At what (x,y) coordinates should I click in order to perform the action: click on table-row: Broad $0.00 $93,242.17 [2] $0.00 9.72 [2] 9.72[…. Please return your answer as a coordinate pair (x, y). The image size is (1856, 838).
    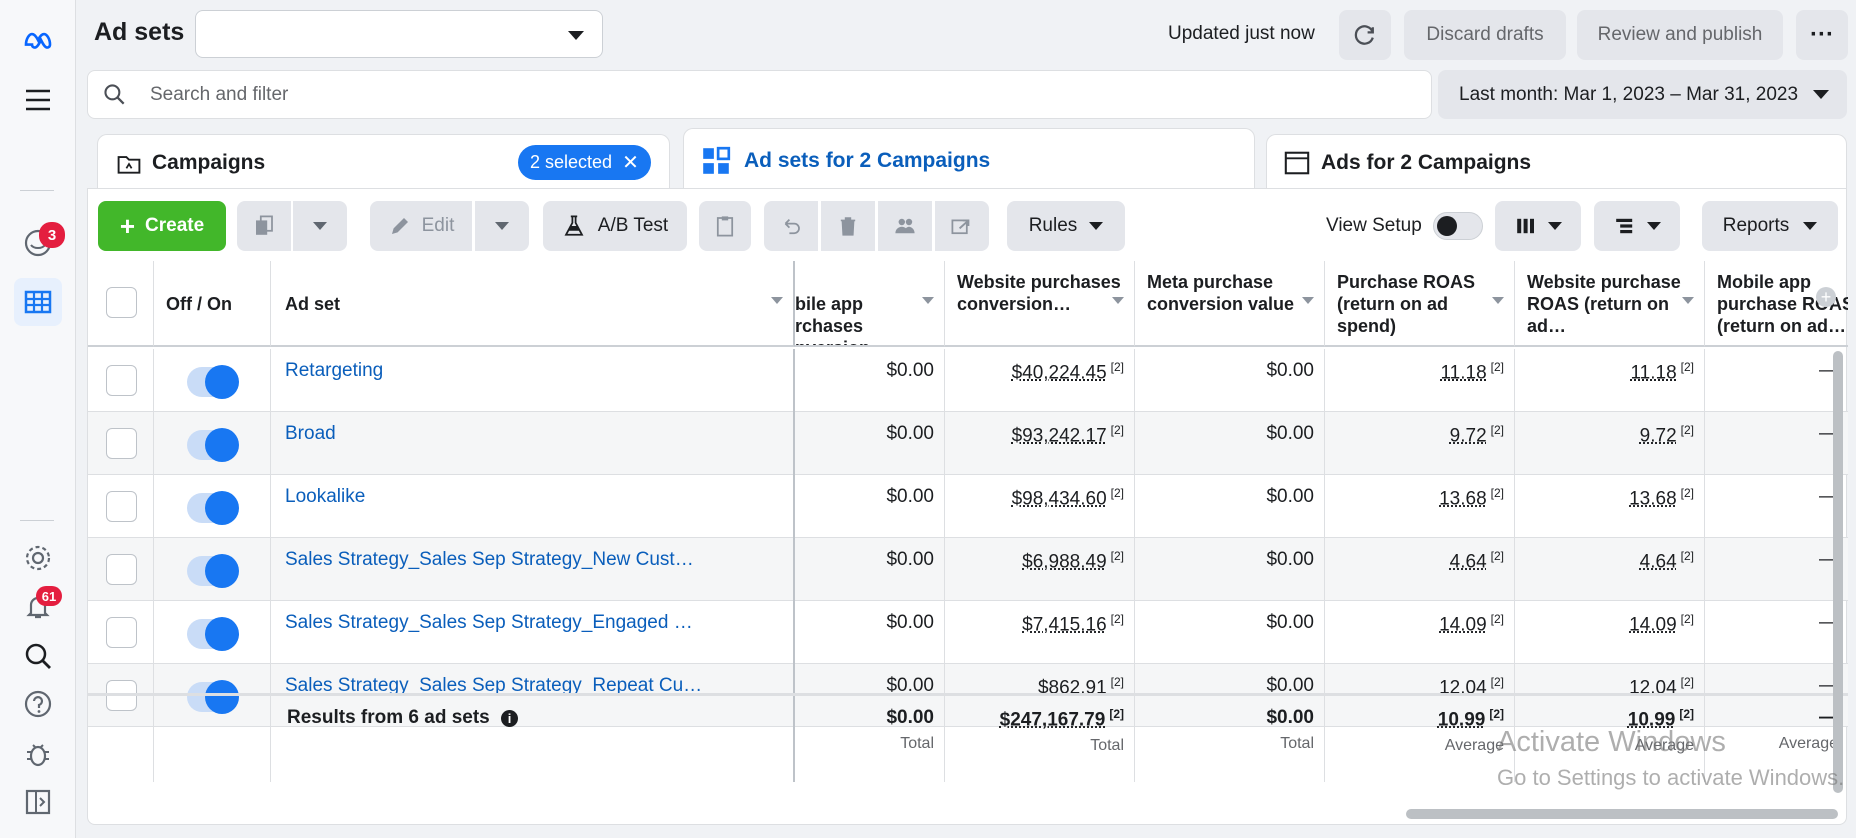
    Looking at the image, I should click on (968, 443).